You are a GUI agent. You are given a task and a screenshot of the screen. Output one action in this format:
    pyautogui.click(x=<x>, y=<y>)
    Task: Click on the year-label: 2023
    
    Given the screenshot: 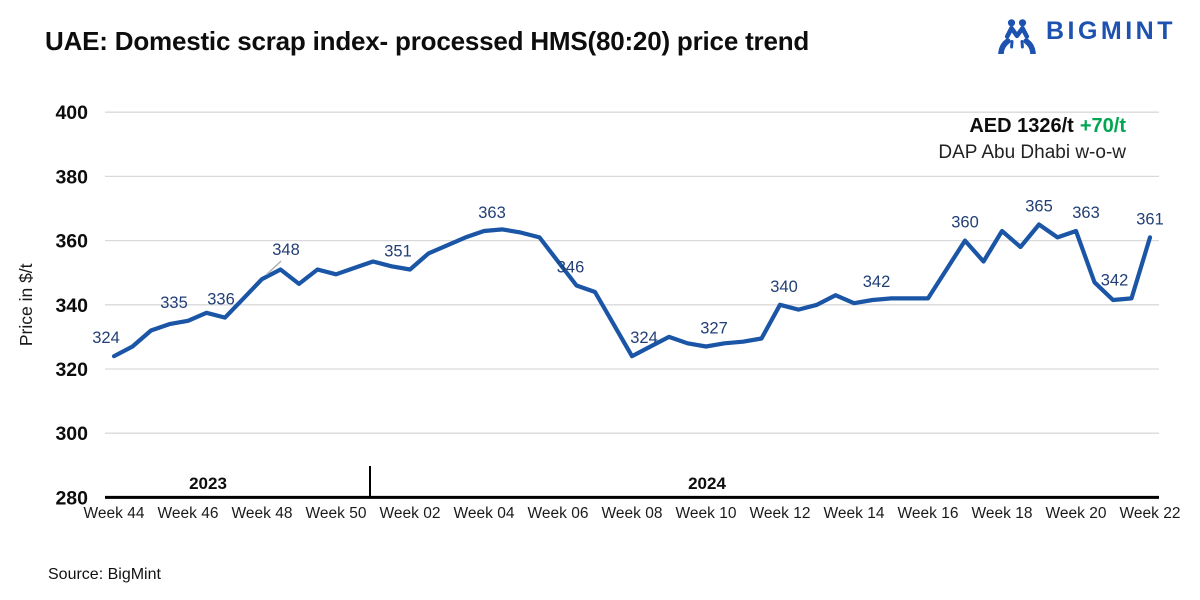 What is the action you would take?
    pyautogui.click(x=208, y=483)
    